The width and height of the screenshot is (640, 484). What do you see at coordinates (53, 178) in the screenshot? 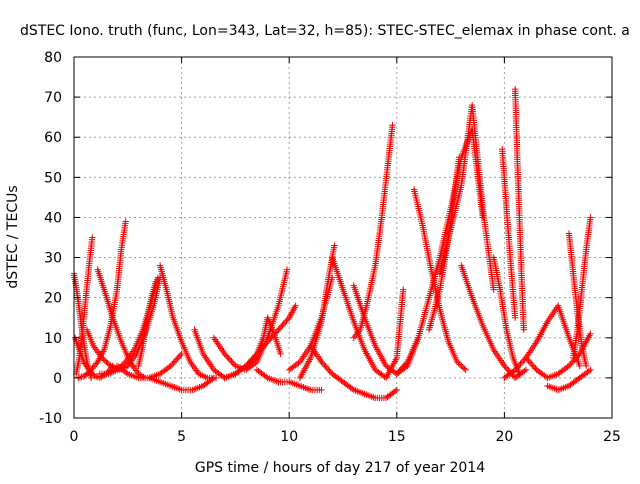
I see `y-tick-label: 50` at bounding box center [53, 178].